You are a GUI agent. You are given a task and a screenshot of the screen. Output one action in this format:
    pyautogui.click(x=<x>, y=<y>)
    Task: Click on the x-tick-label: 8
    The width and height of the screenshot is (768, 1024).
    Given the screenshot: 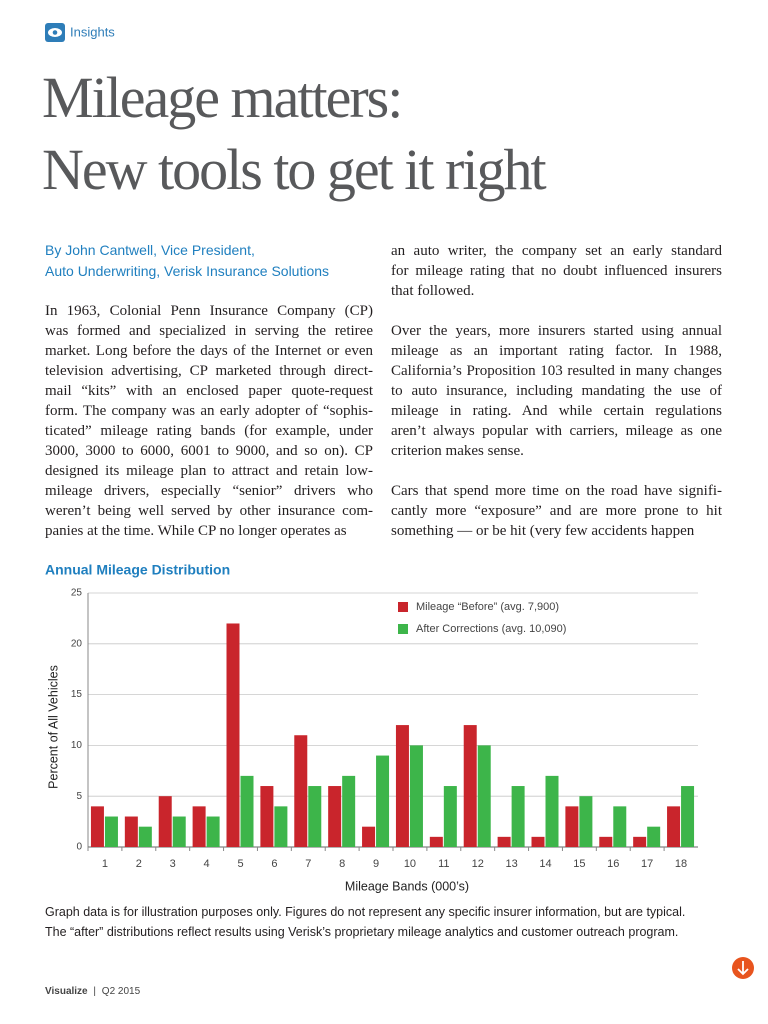 What is the action you would take?
    pyautogui.click(x=342, y=864)
    